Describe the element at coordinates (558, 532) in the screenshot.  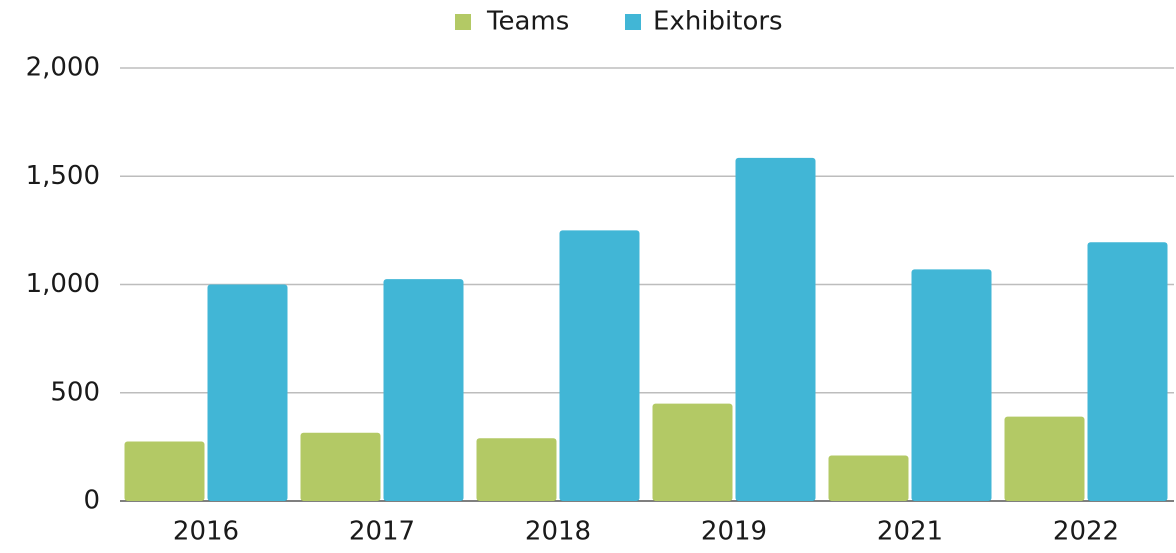
I see `x-tick-label: 2018` at that location.